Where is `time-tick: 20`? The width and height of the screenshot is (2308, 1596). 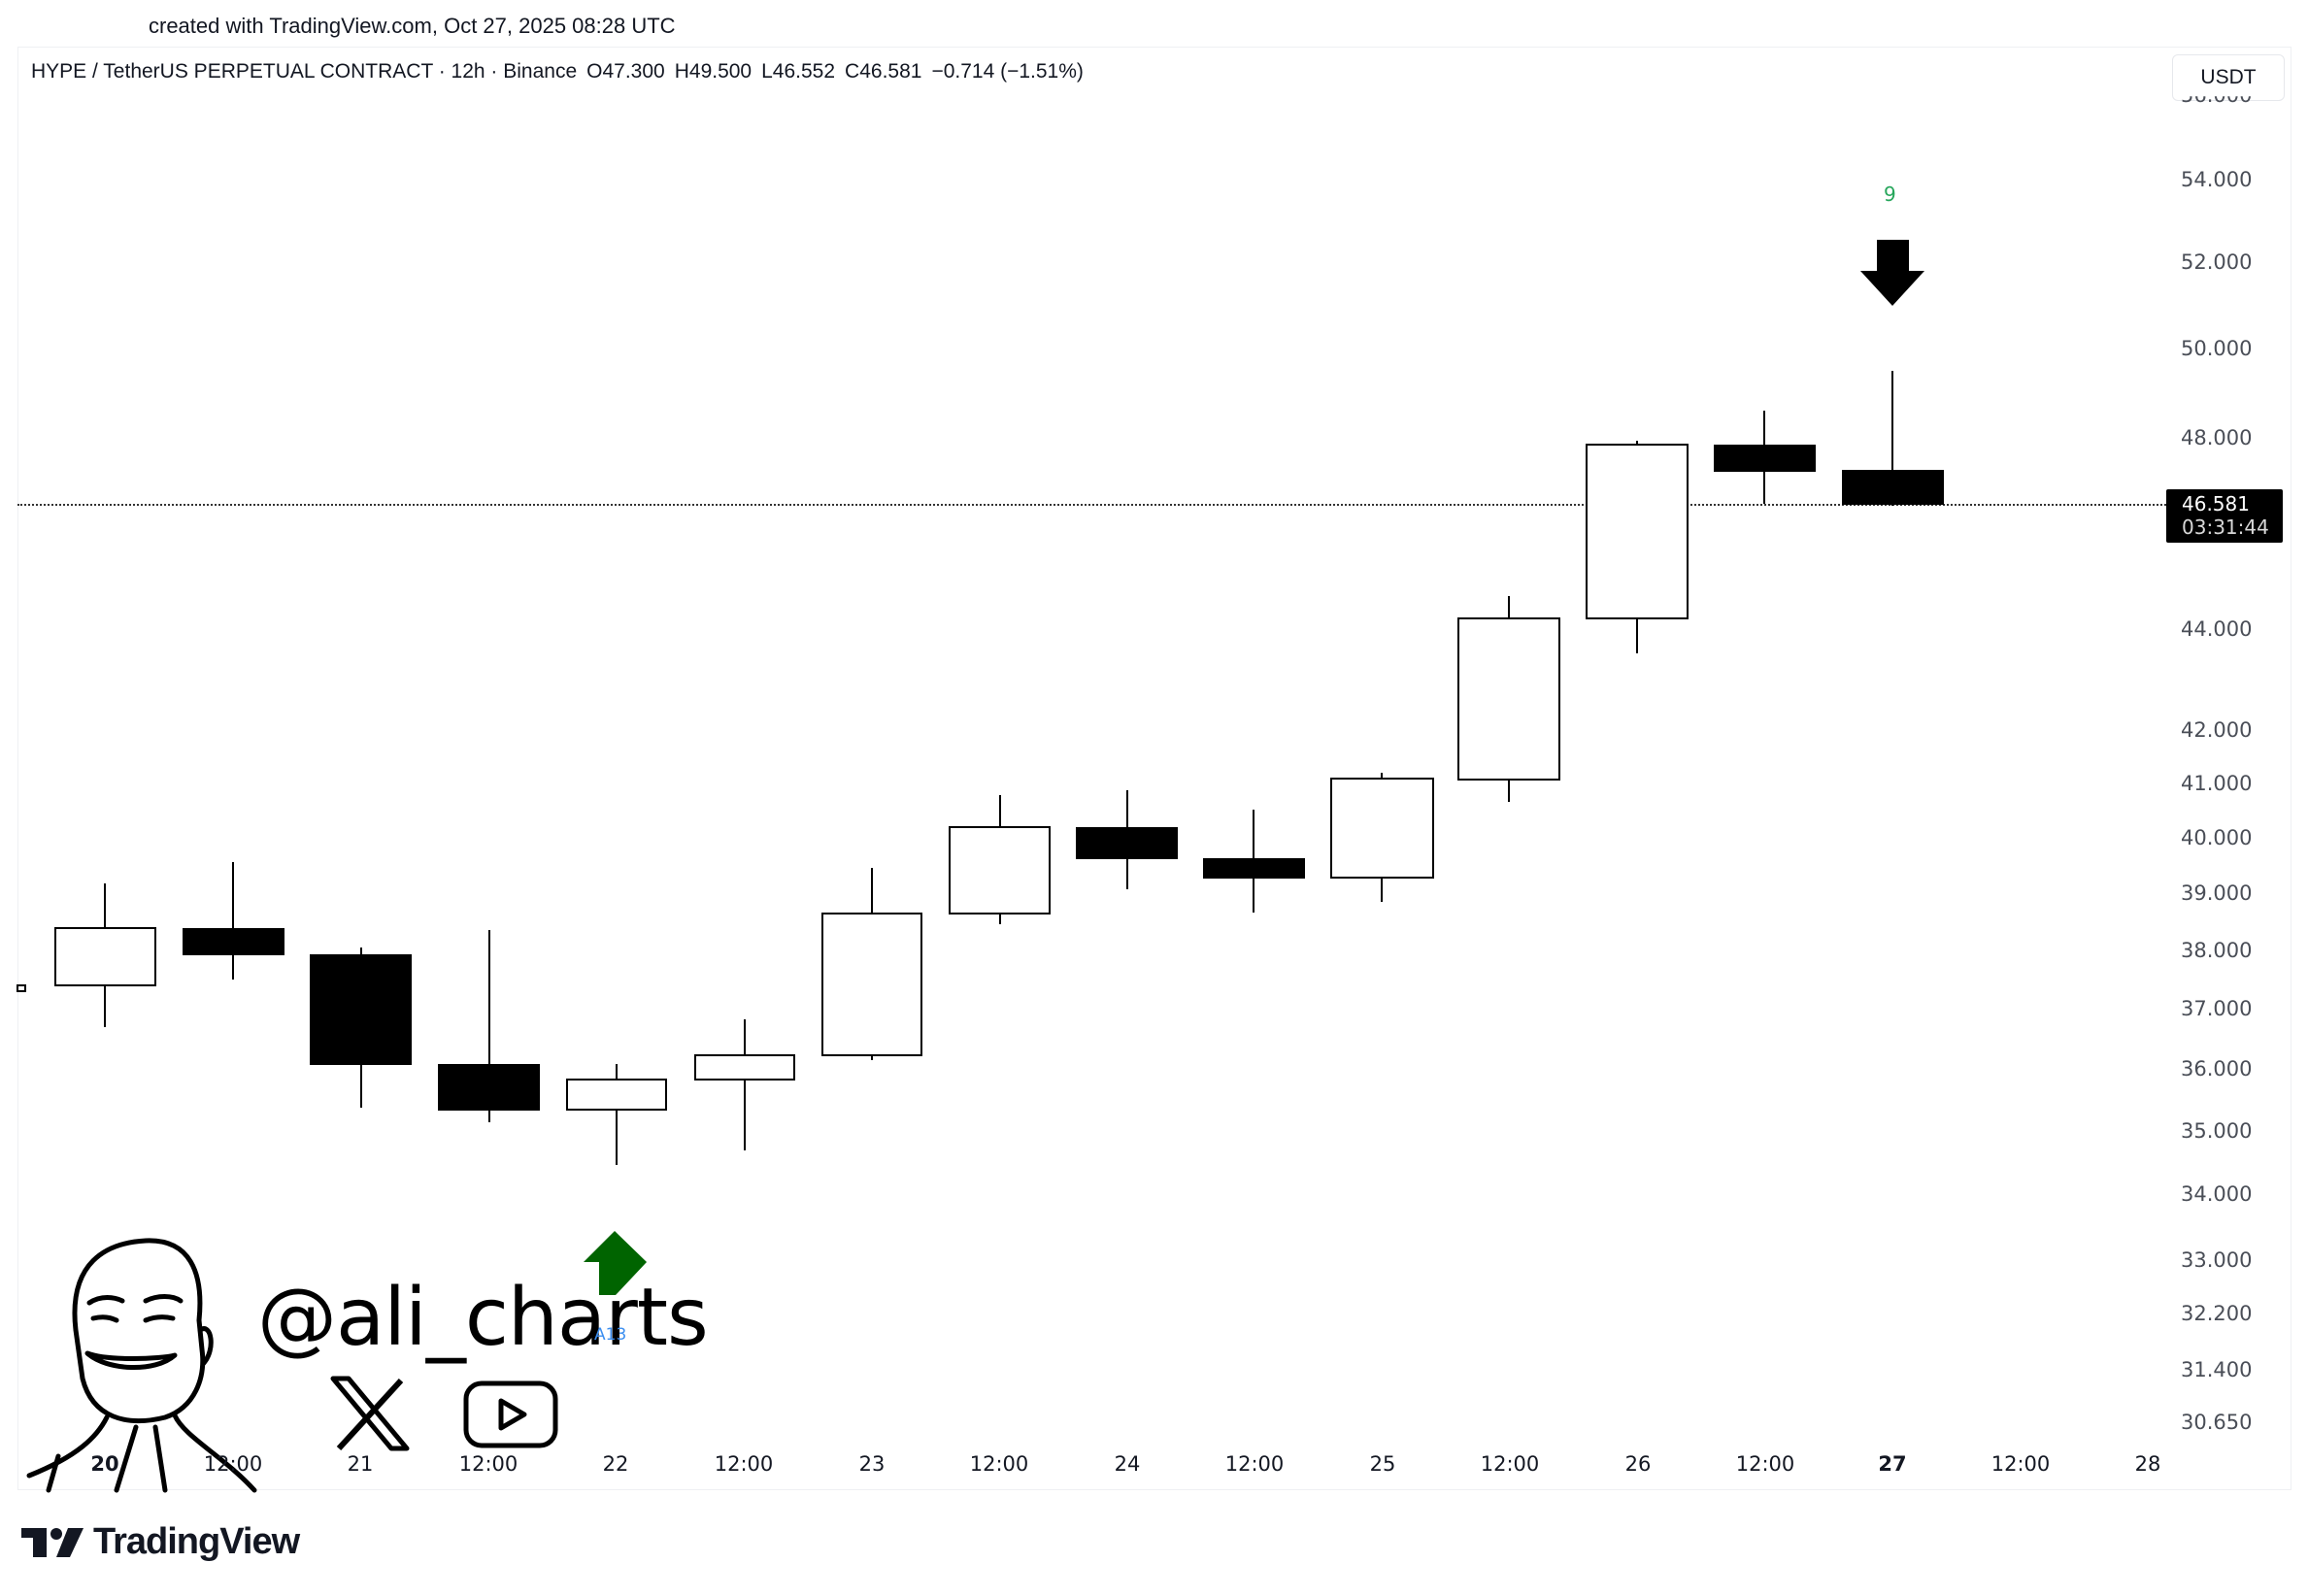
time-tick: 20 is located at coordinates (105, 1464).